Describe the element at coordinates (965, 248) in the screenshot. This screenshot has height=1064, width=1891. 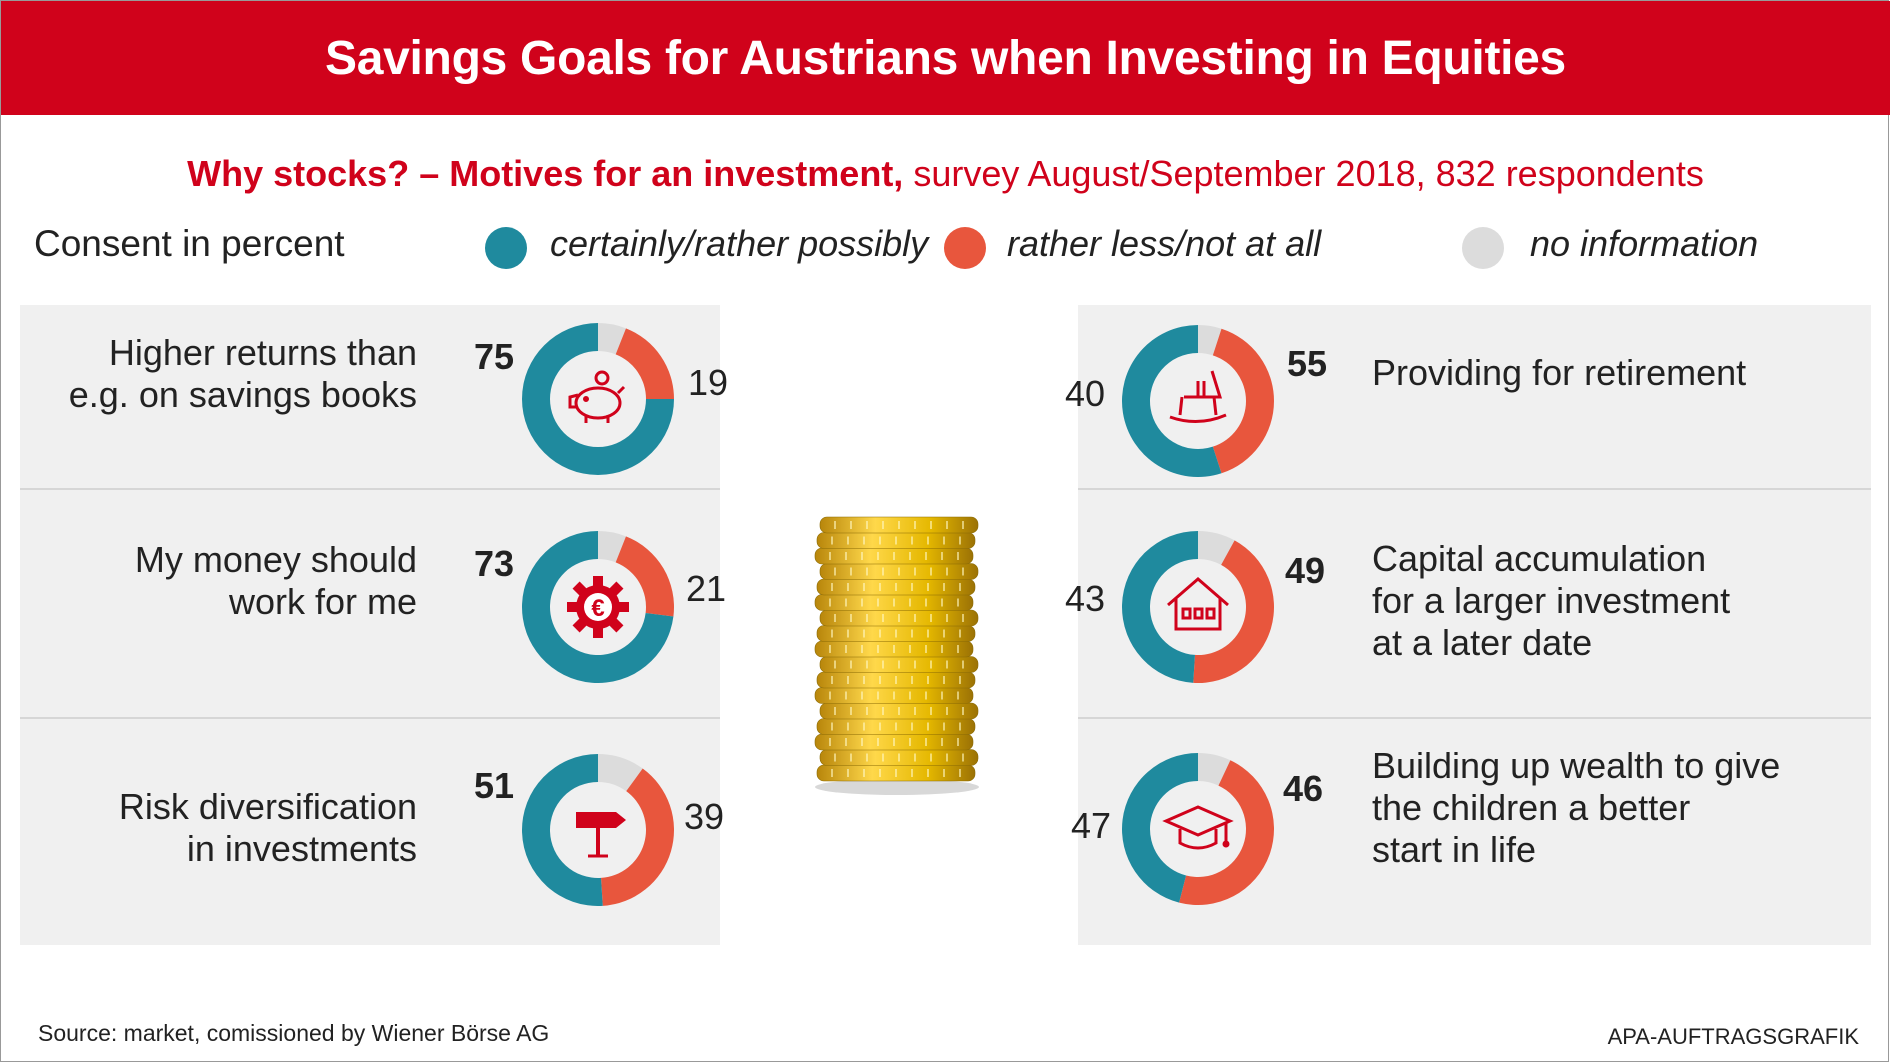
I see `legend-dot-no` at that location.